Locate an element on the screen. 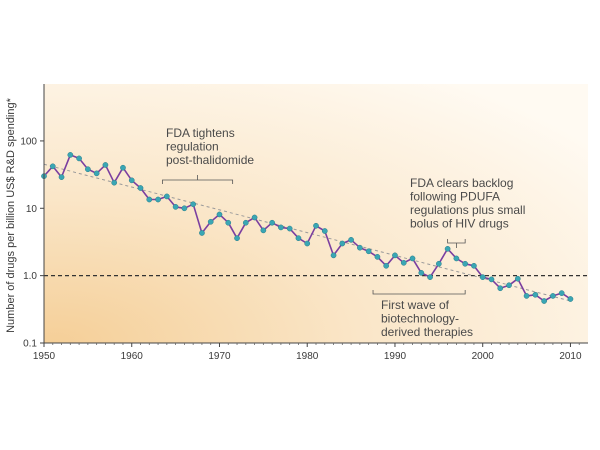  annotation-2-line: regulations plus small is located at coordinates (467, 210).